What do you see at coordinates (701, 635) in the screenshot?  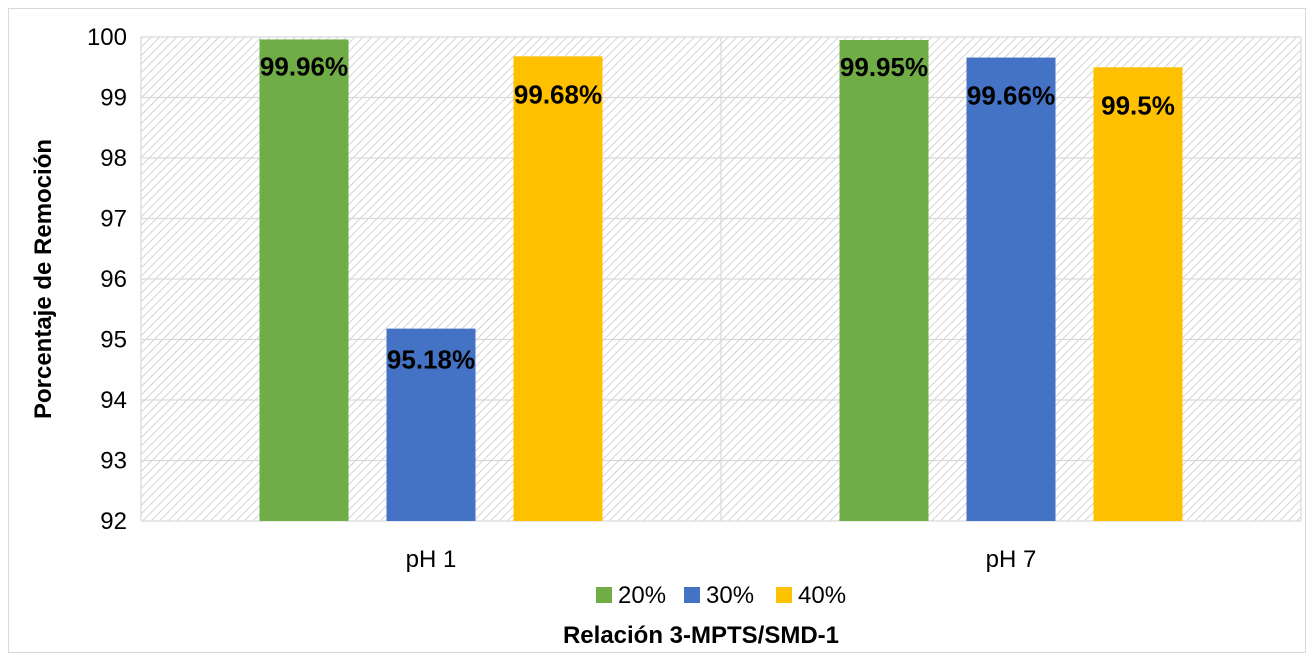 I see `x-axis-title: Relación 3-MPTS/SMD-1` at bounding box center [701, 635].